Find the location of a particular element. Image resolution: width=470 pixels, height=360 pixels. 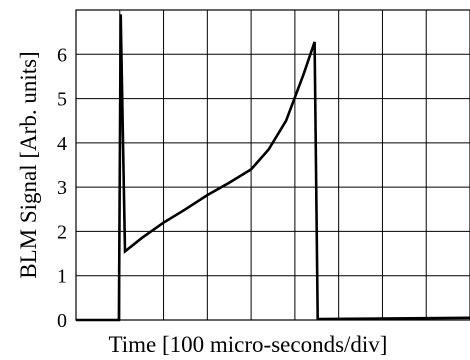

y-tick-label: 4 is located at coordinates (62, 144).